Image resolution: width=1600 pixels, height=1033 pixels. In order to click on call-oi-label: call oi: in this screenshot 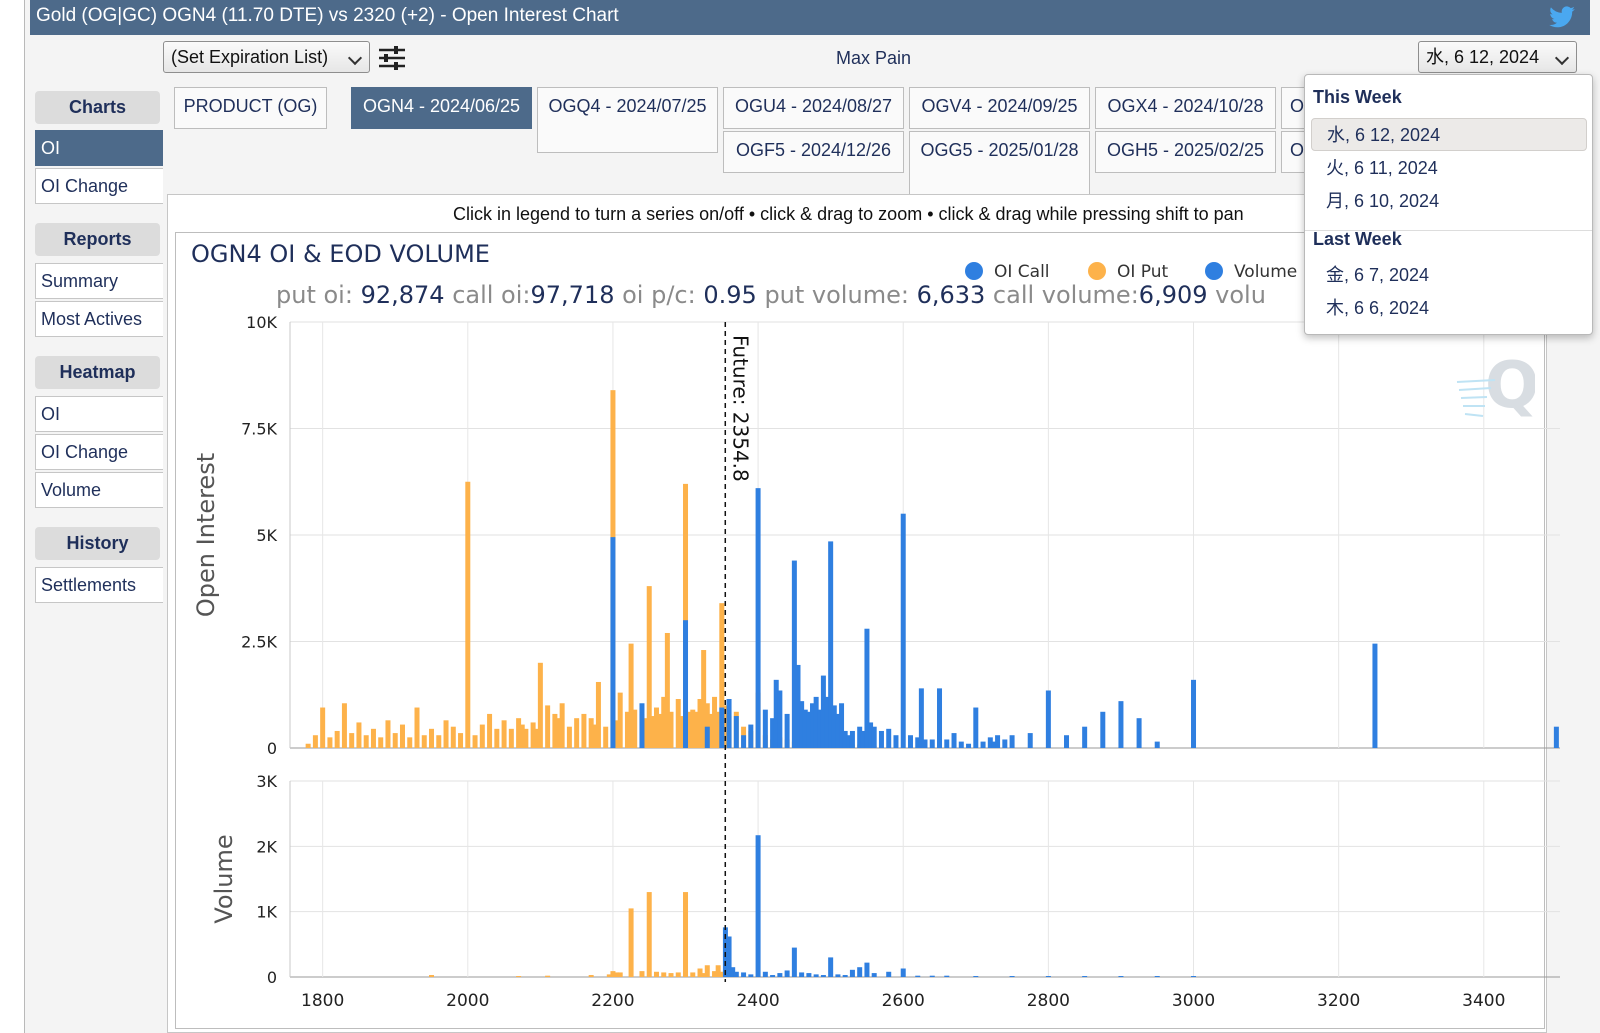, I will do `click(491, 295)`.